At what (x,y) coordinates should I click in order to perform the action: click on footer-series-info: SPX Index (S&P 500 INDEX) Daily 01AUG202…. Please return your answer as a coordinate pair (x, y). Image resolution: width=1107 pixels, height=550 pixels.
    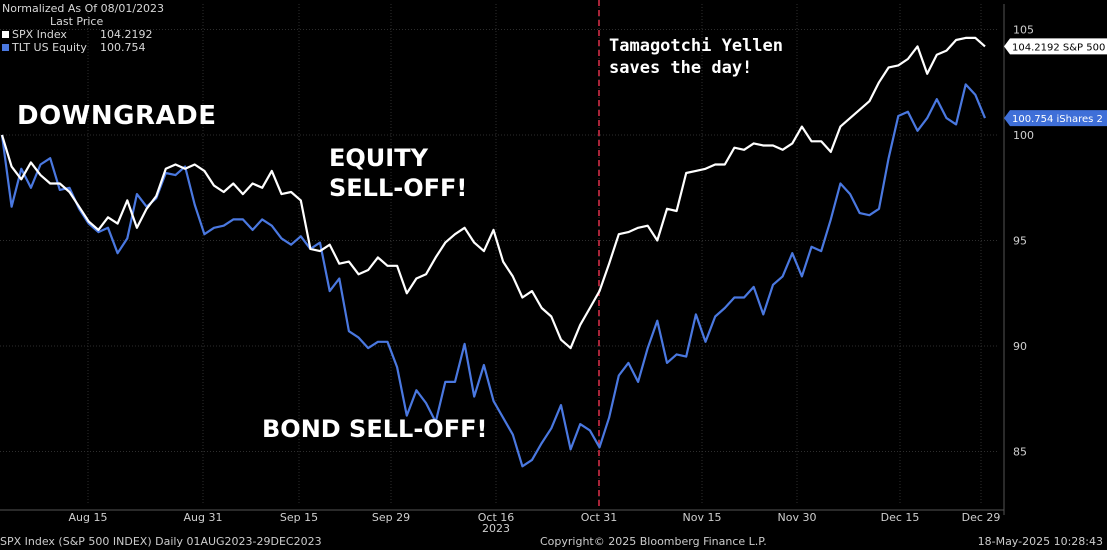
    Looking at the image, I should click on (161, 541).